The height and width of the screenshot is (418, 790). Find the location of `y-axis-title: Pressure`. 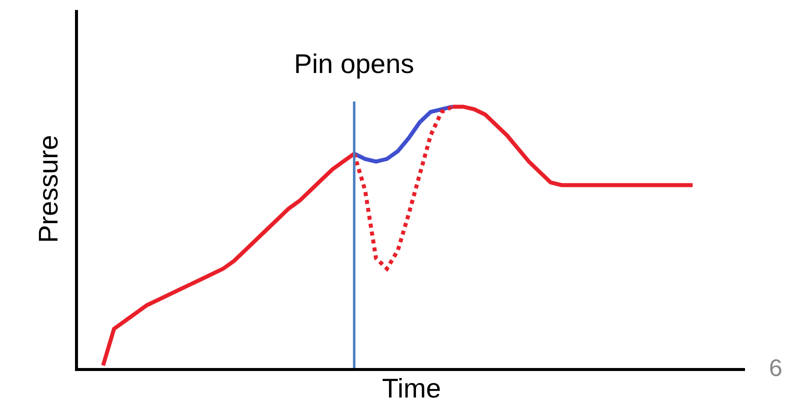

y-axis-title: Pressure is located at coordinates (48, 189).